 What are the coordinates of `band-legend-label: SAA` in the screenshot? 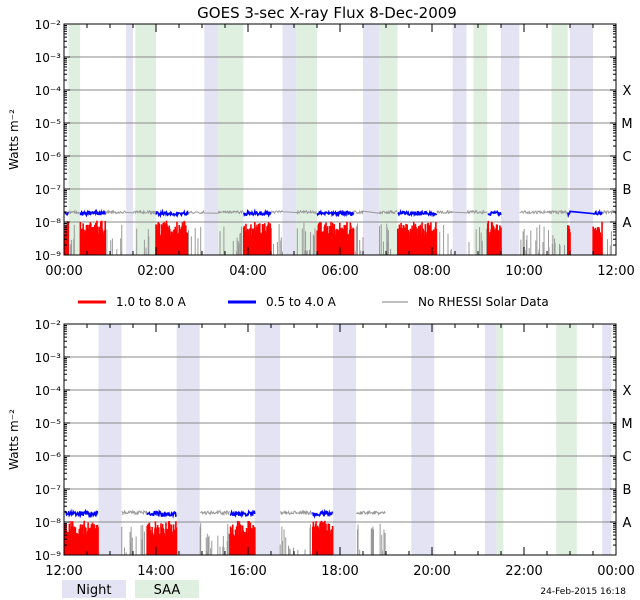 It's located at (167, 590).